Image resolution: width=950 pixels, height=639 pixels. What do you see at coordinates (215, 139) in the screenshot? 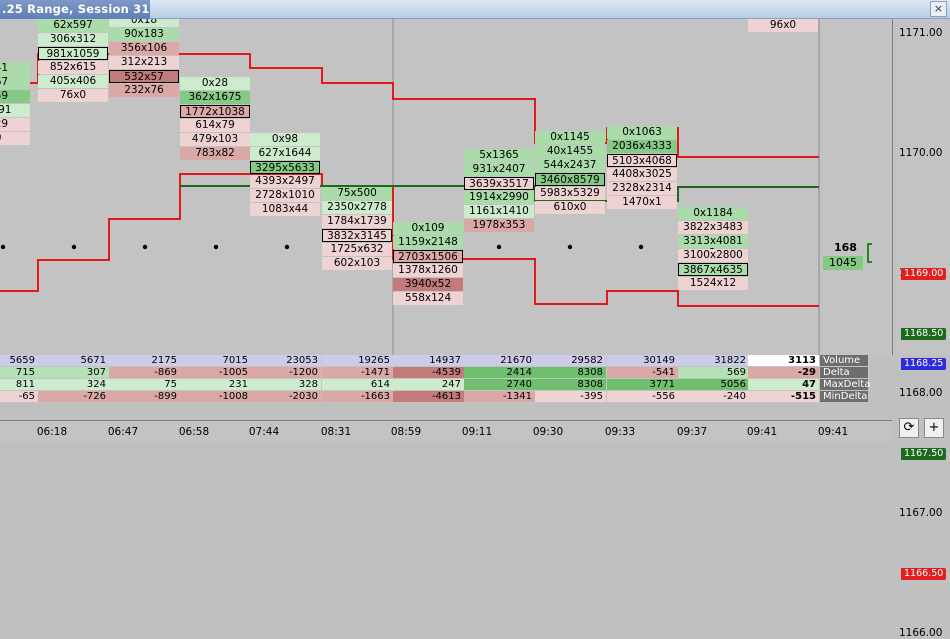
I see `footprint-cell: 479x103` at bounding box center [215, 139].